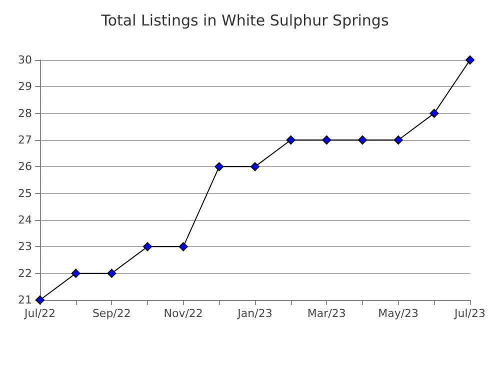 The width and height of the screenshot is (490, 380). What do you see at coordinates (25, 220) in the screenshot?
I see `y-tick-label: 24` at bounding box center [25, 220].